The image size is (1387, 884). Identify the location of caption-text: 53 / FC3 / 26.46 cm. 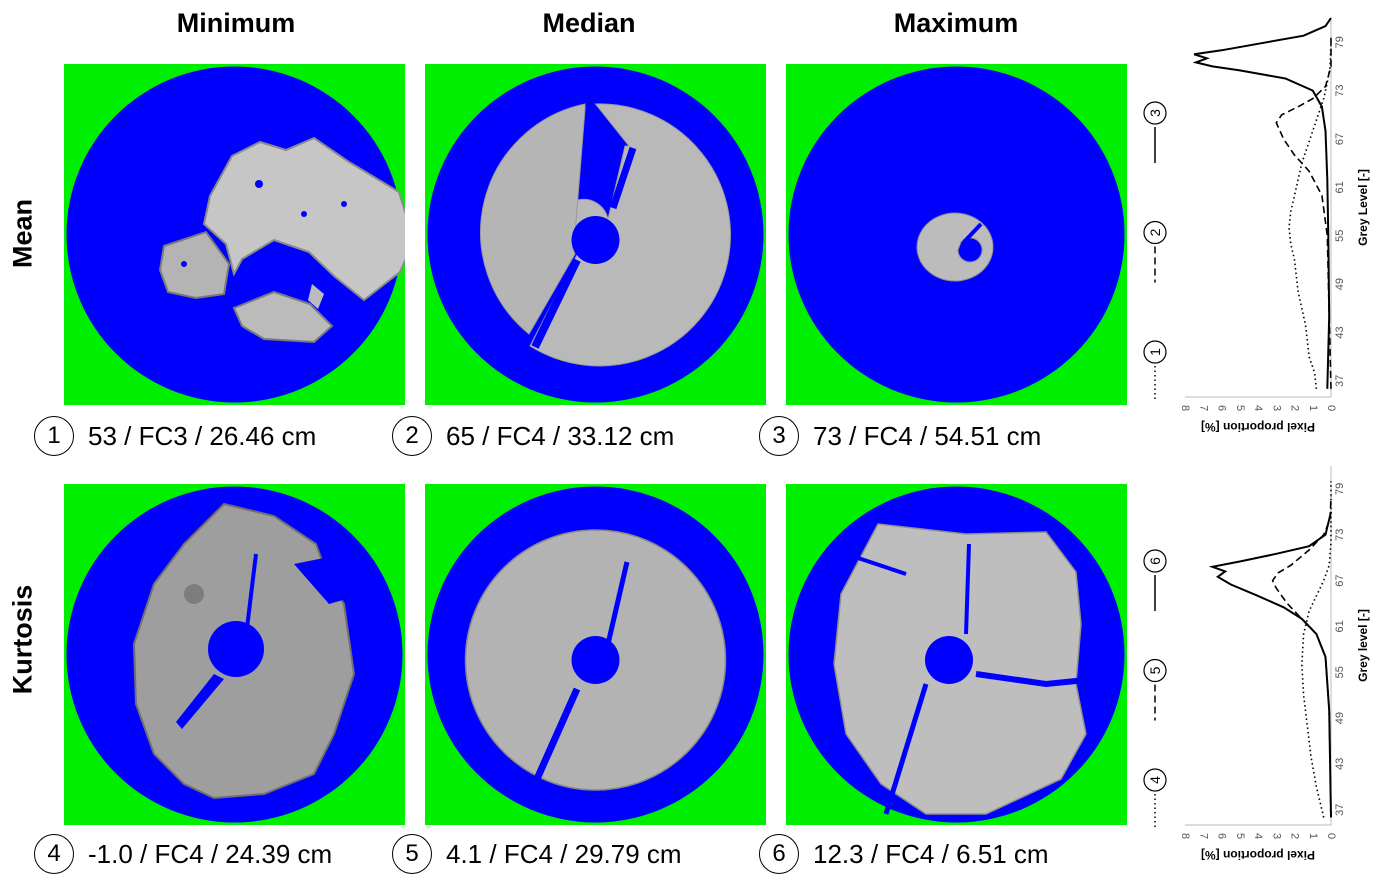
(202, 435).